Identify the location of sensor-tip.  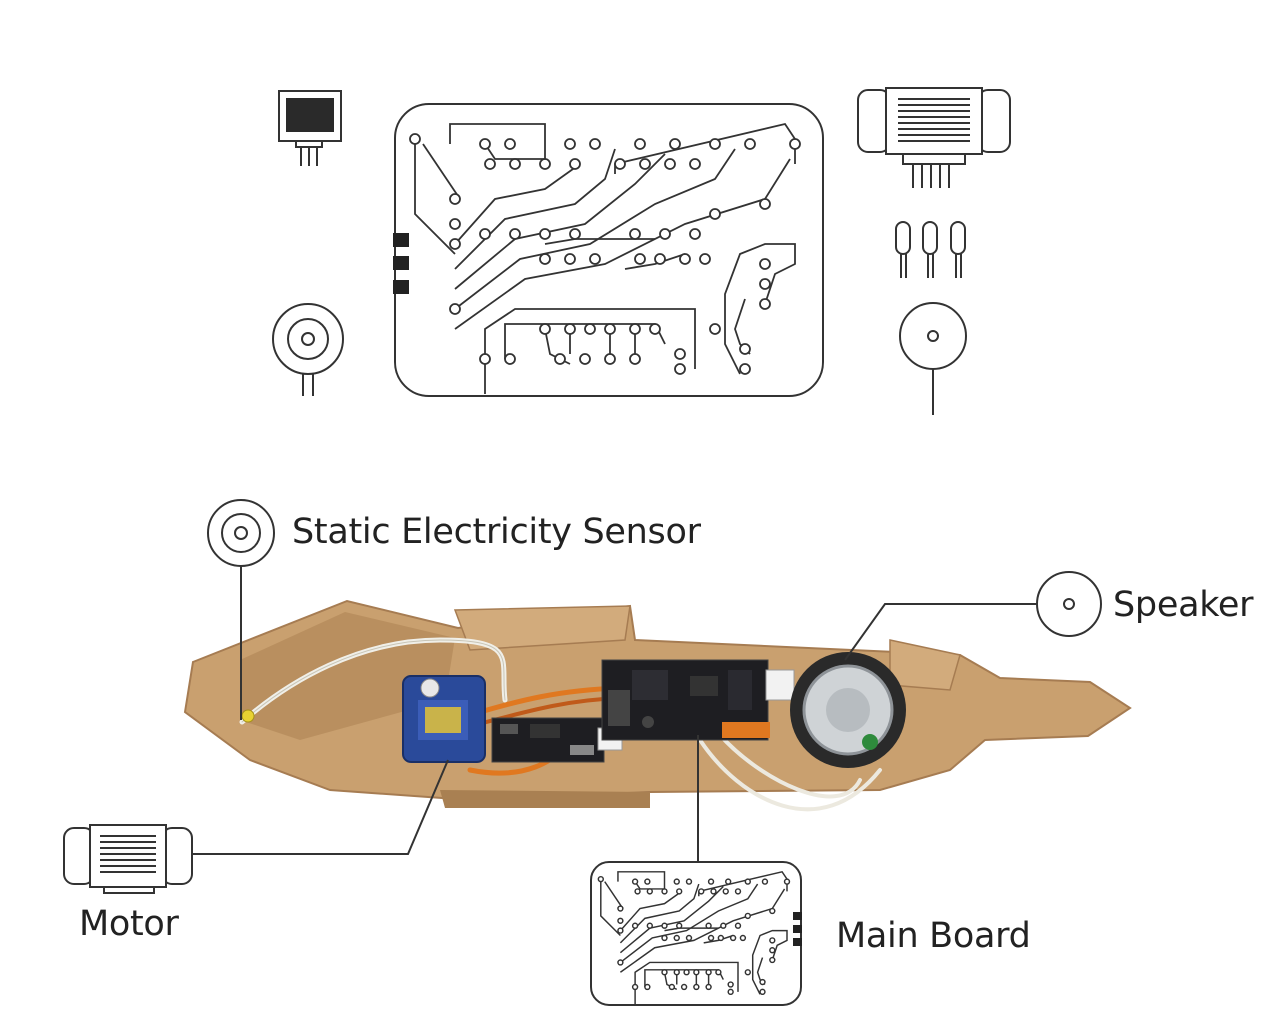
(248, 716).